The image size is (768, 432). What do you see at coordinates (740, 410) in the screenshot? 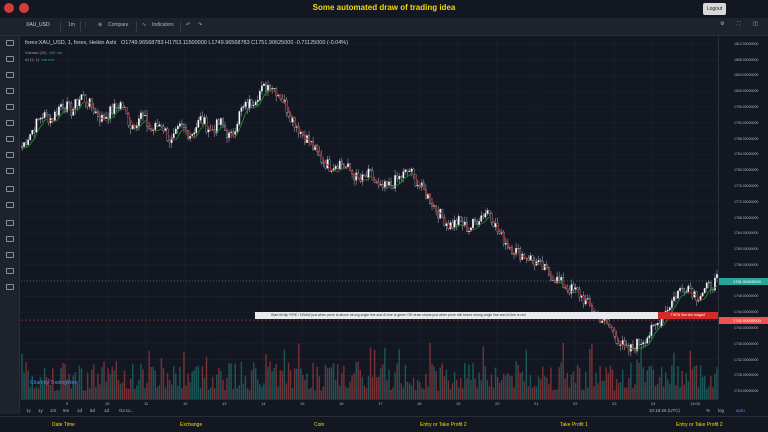
I see `auto-toggle: auto` at bounding box center [740, 410].